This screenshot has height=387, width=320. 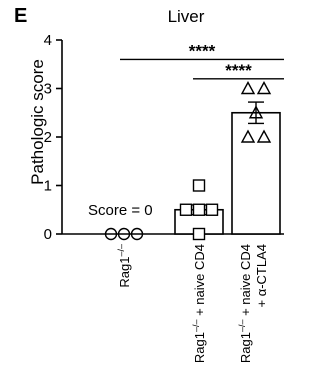 I want to click on y-tick-label: 3, so click(x=48, y=89).